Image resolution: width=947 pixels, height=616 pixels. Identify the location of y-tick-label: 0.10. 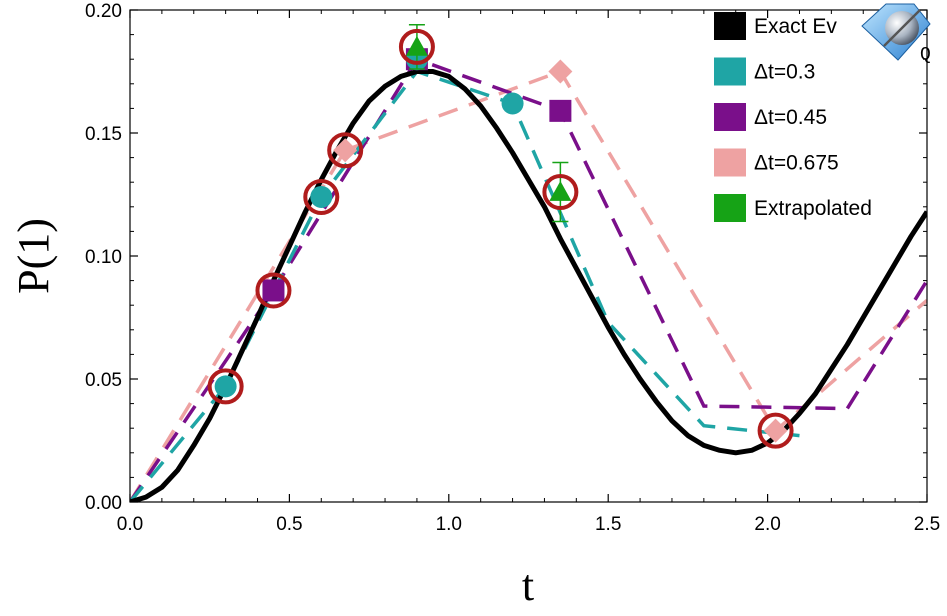
(103, 257).